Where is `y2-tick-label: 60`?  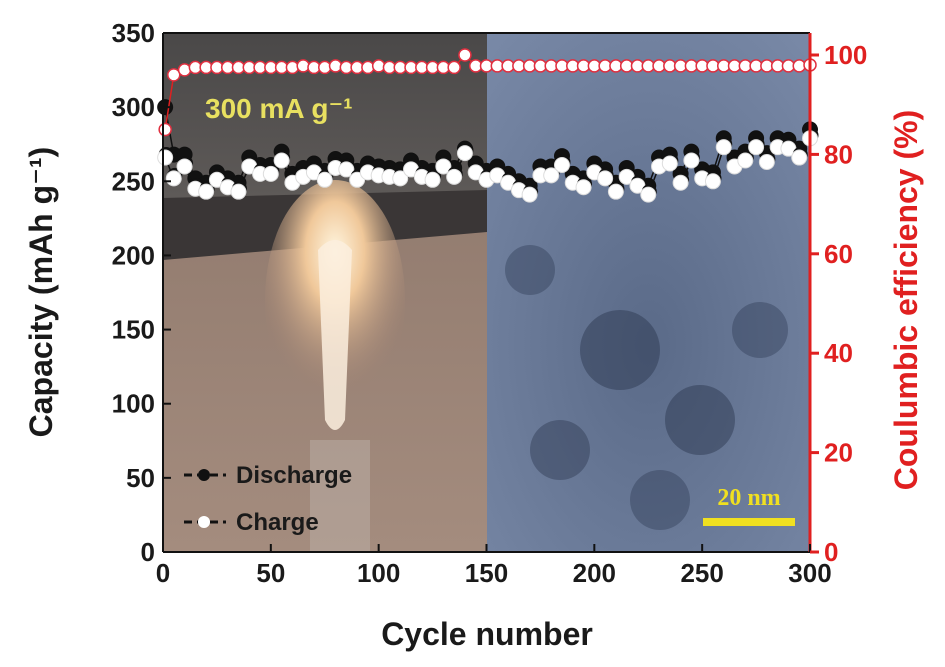 y2-tick-label: 60 is located at coordinates (838, 254).